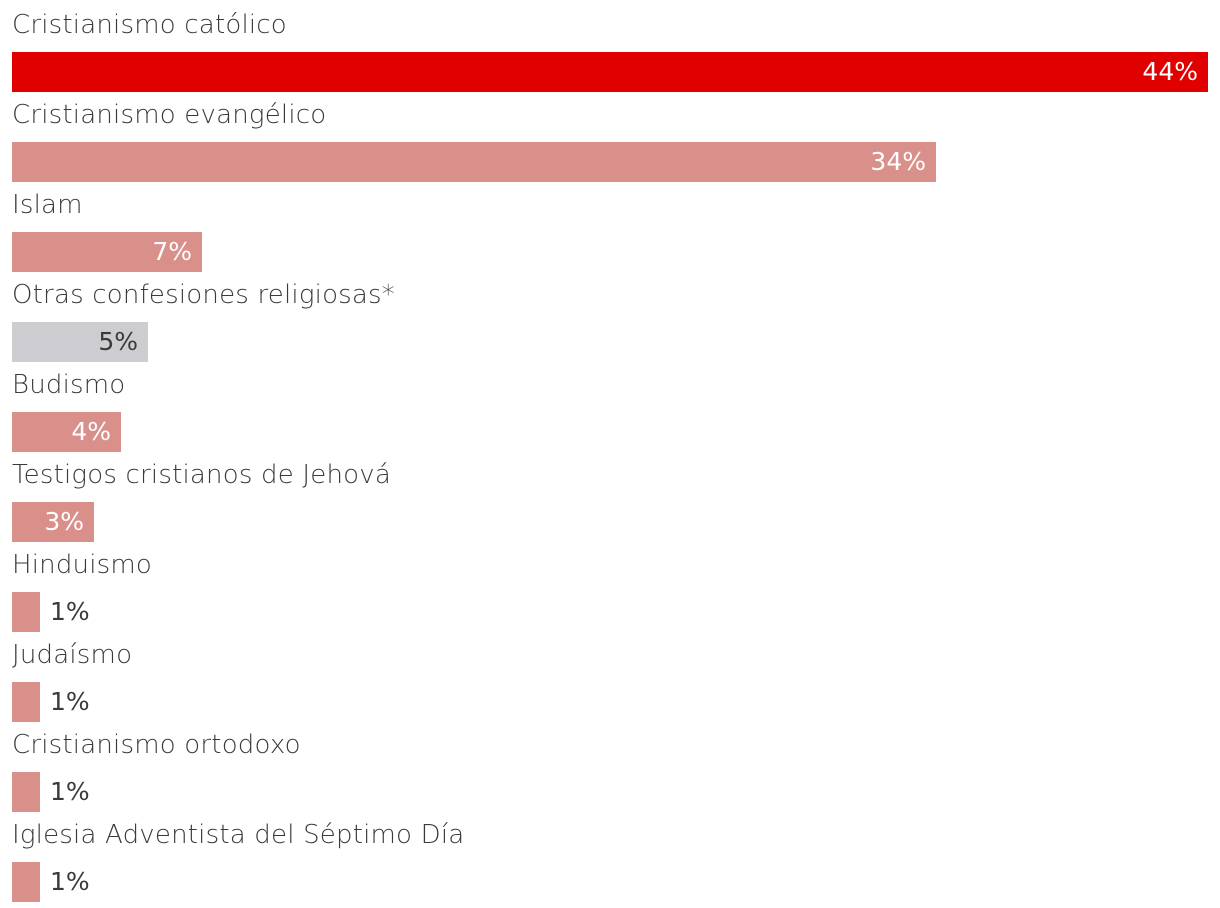 This screenshot has width=1220, height=908. Describe the element at coordinates (156, 745) in the screenshot. I see `category-label: Cristianismo ortodoxo` at that location.